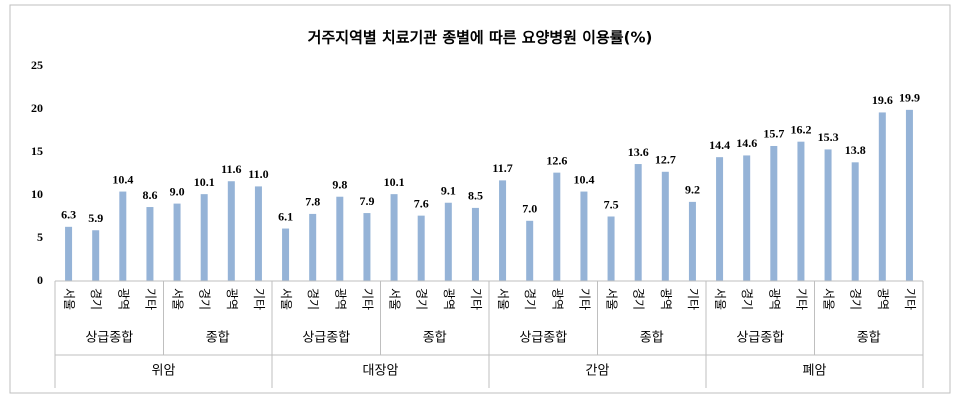  Describe the element at coordinates (312, 202) in the screenshot. I see `value-label: 7.8` at that location.